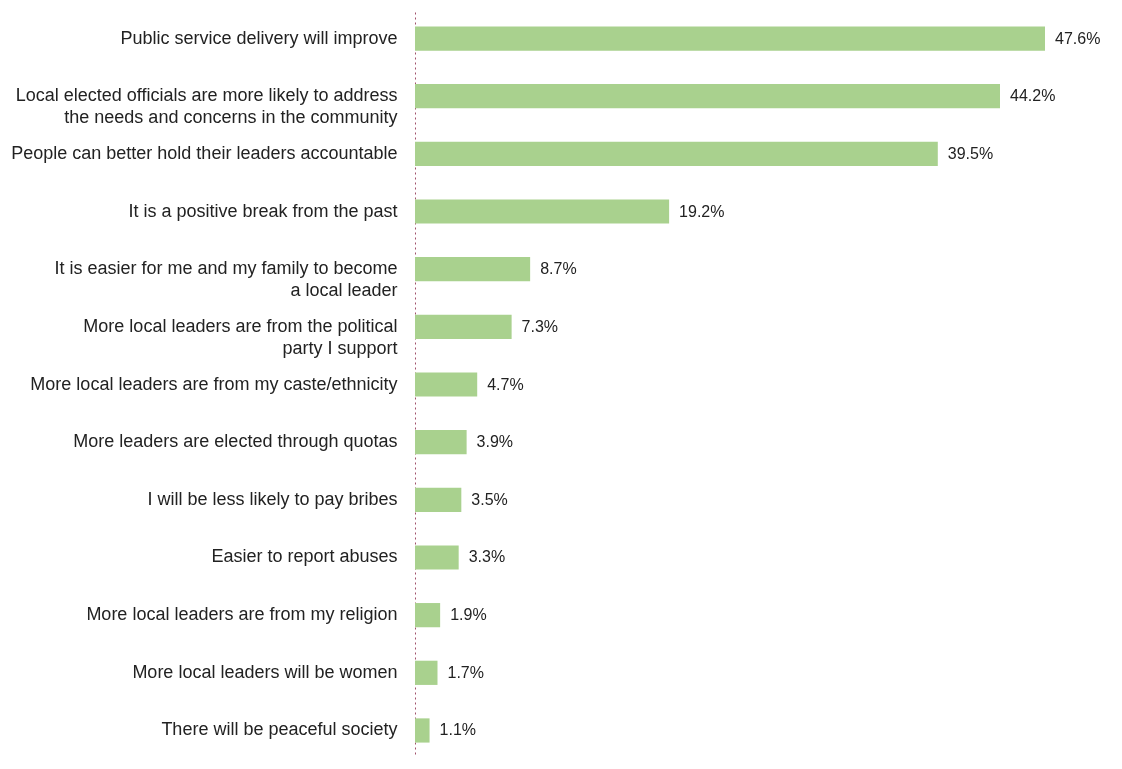  What do you see at coordinates (265, 671) in the screenshot?
I see `y-tick-label: More local leaders will be women` at bounding box center [265, 671].